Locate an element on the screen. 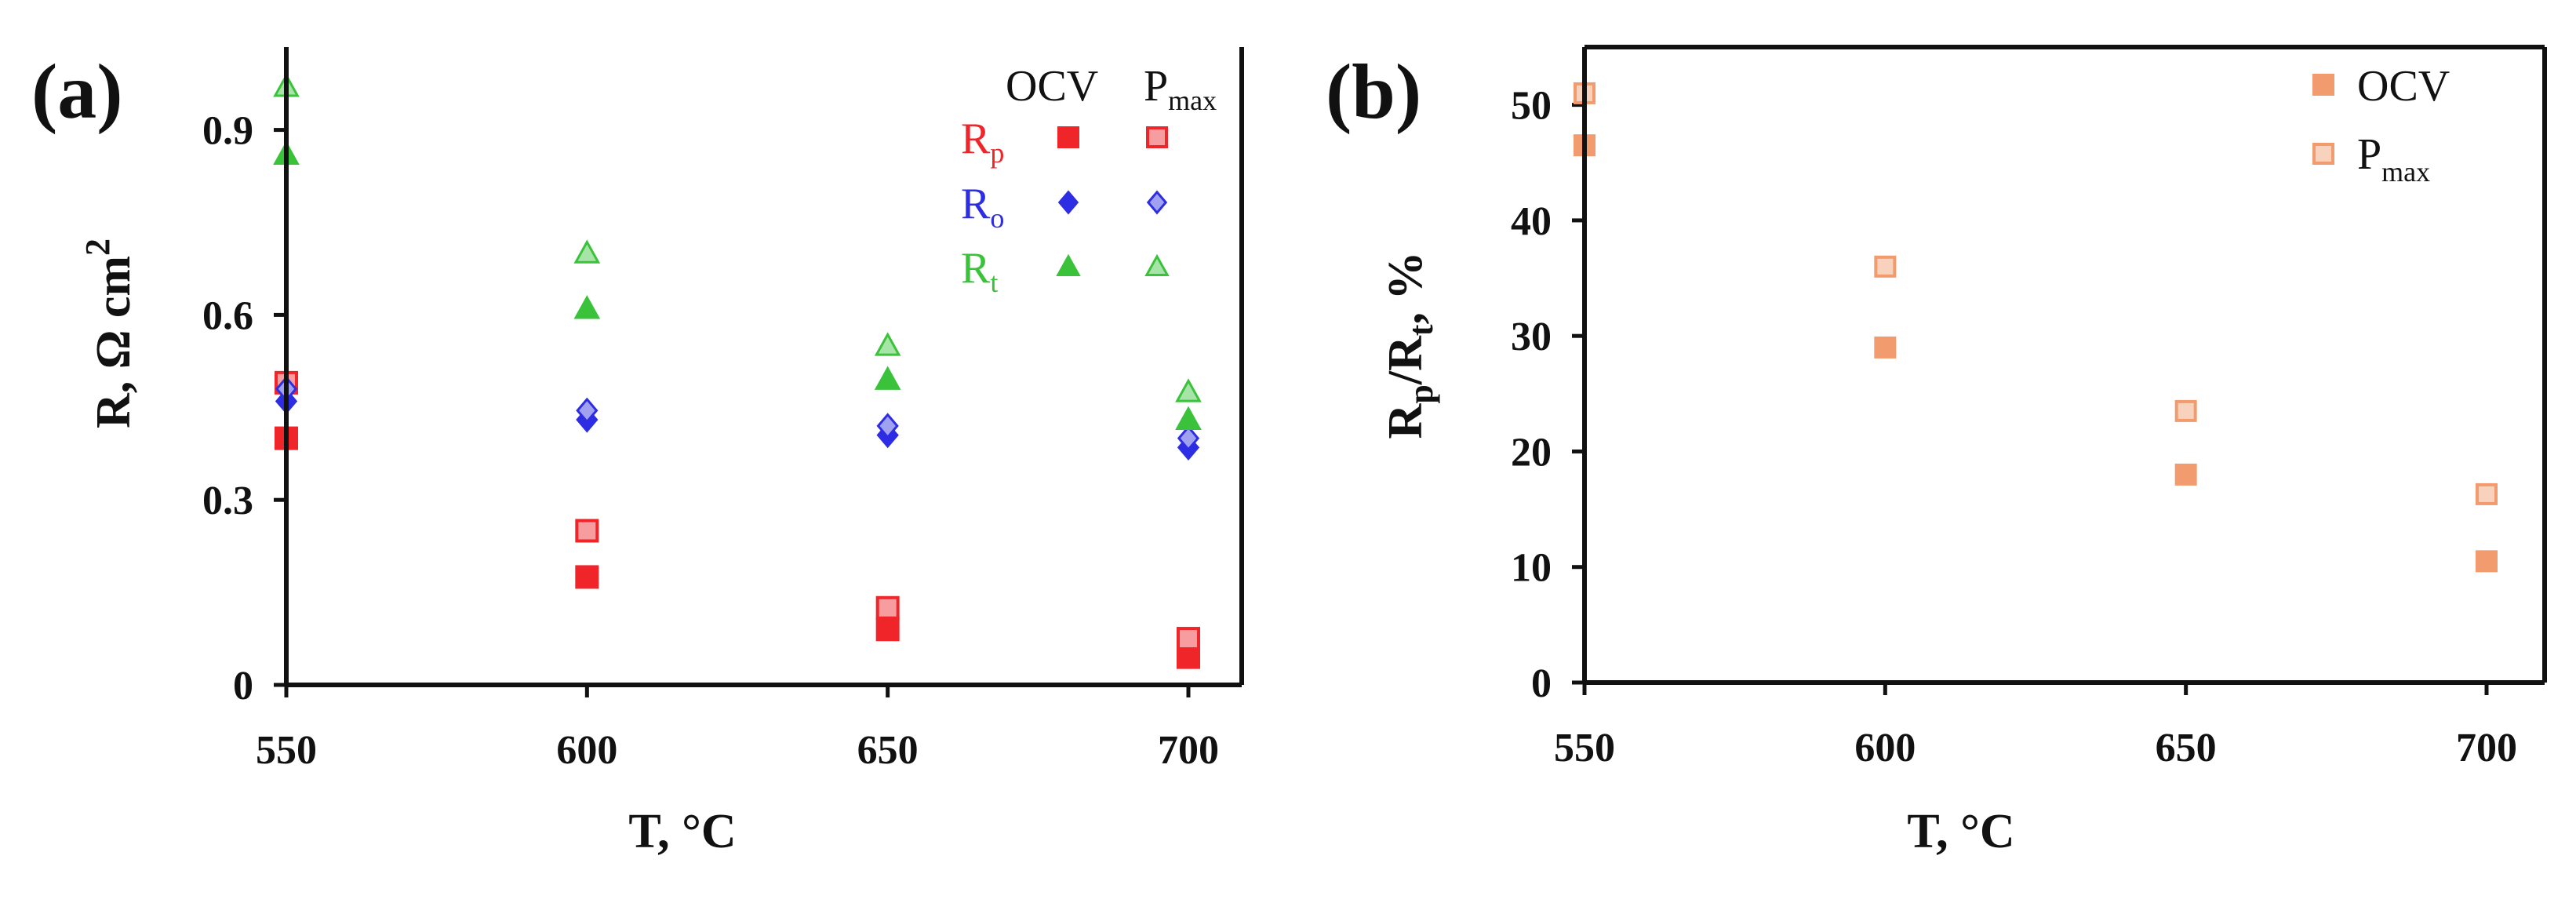  panel-a-label: (a) is located at coordinates (77, 91).